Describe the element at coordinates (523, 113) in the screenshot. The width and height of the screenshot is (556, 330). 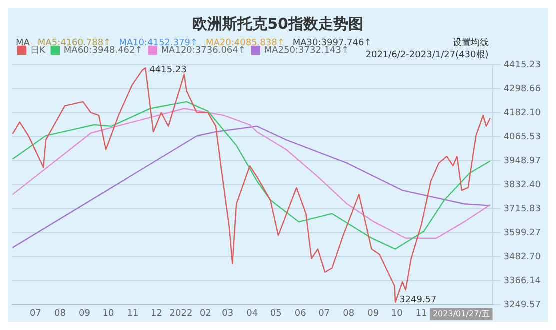
I see `y-tick-label: 4182.10` at that location.